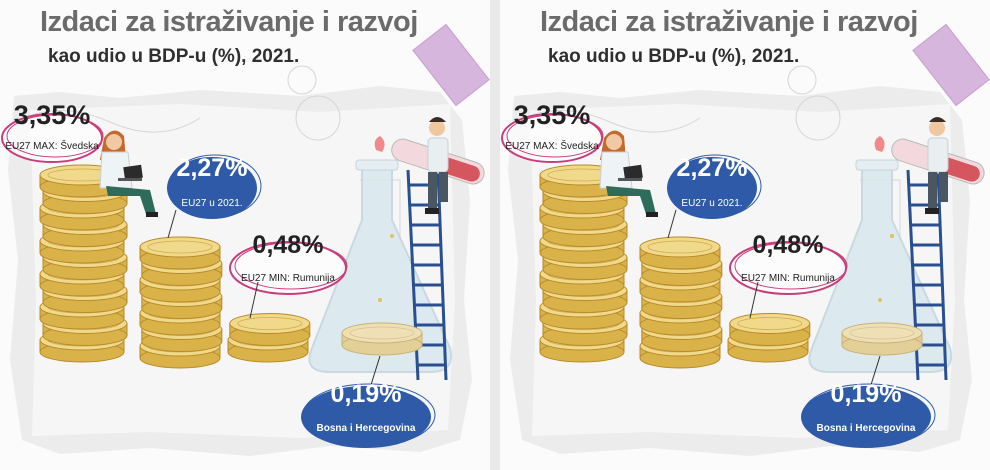 This screenshot has height=470, width=990. What do you see at coordinates (495, 235) in the screenshot?
I see `panel-divider` at bounding box center [495, 235].